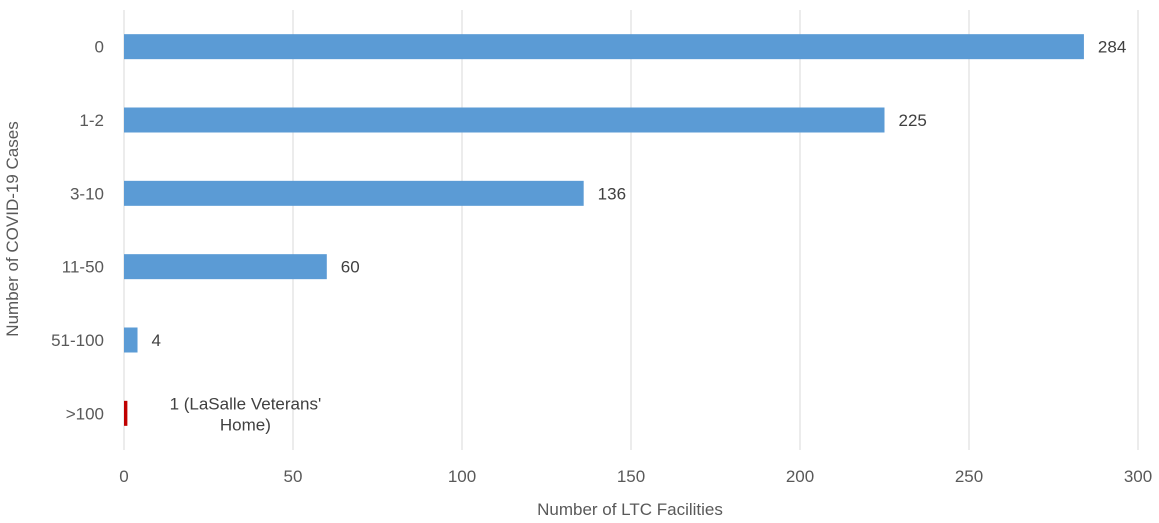  Describe the element at coordinates (293, 476) in the screenshot. I see `x-tick-label: 50` at that location.